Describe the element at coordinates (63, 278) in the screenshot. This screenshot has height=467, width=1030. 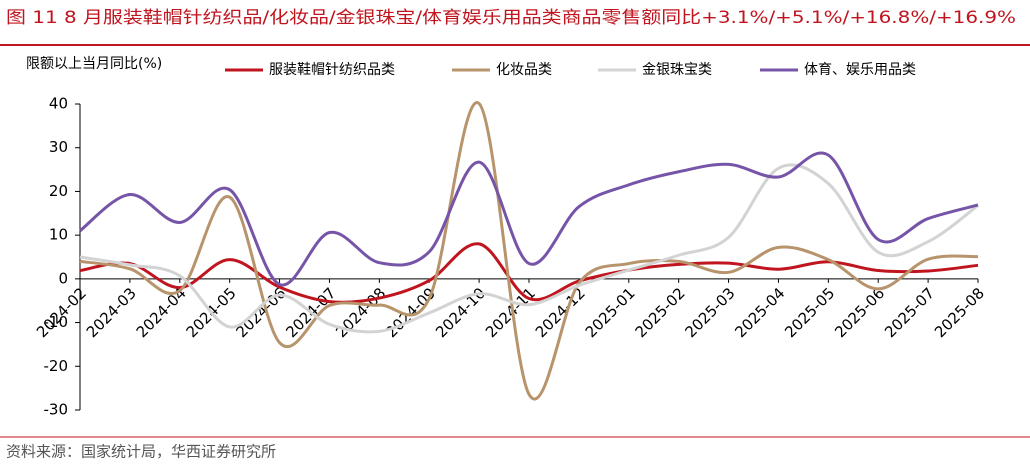
I see `y-tick-label: 0` at that location.